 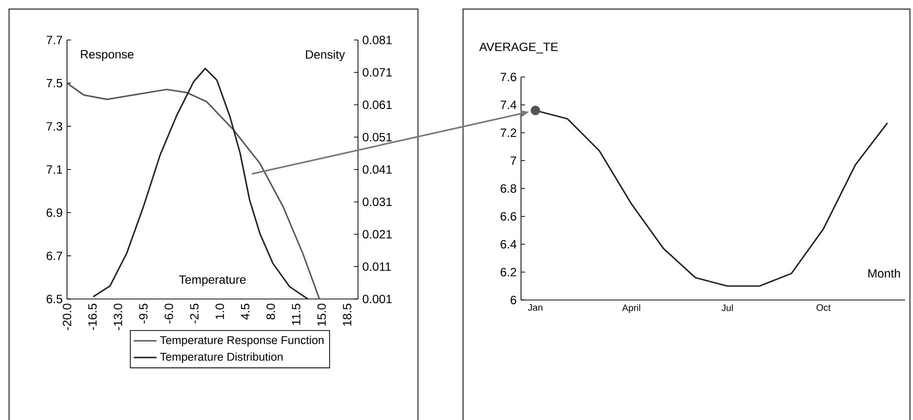 What do you see at coordinates (377, 105) in the screenshot?
I see `y2-tick-label: 0.061` at bounding box center [377, 105].